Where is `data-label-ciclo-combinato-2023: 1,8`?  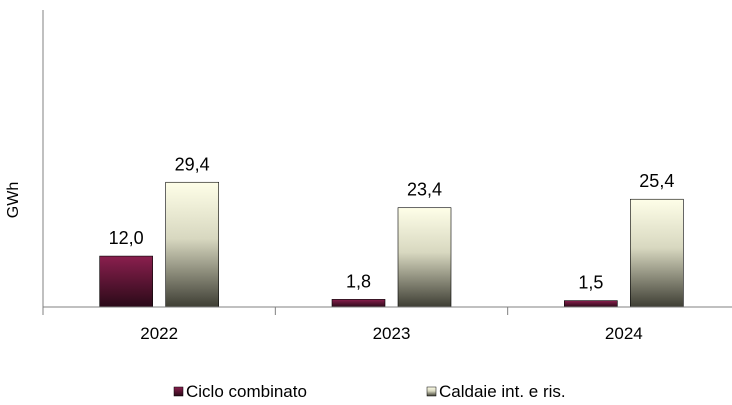 data-label-ciclo-combinato-2023: 1,8 is located at coordinates (358, 281).